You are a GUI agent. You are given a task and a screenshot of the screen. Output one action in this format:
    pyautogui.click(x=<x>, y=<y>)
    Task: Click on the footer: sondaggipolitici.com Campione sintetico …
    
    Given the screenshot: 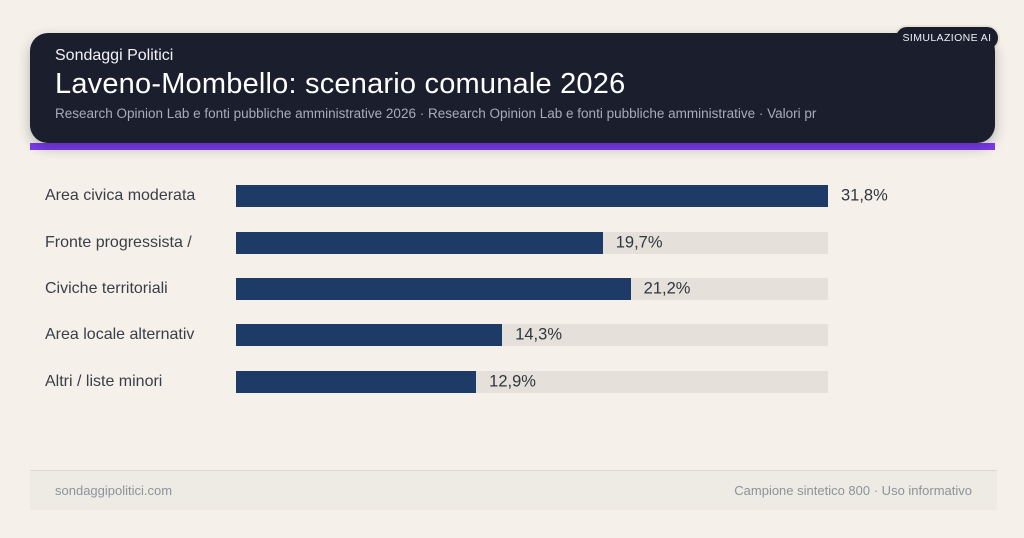 What is the action you would take?
    pyautogui.click(x=513, y=490)
    